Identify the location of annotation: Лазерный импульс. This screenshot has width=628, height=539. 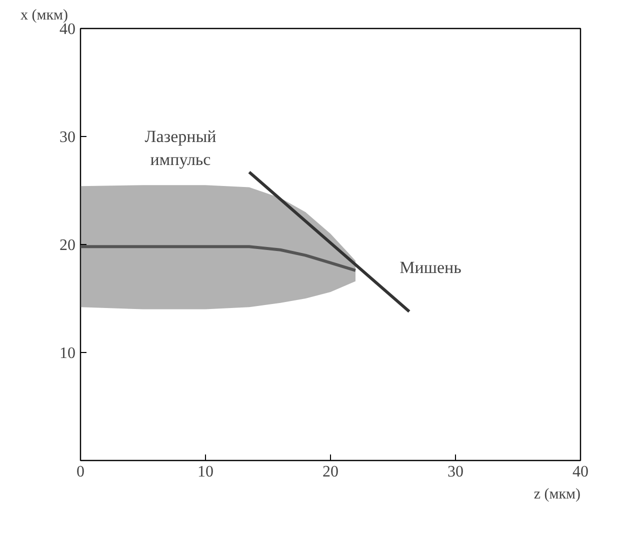
(180, 148).